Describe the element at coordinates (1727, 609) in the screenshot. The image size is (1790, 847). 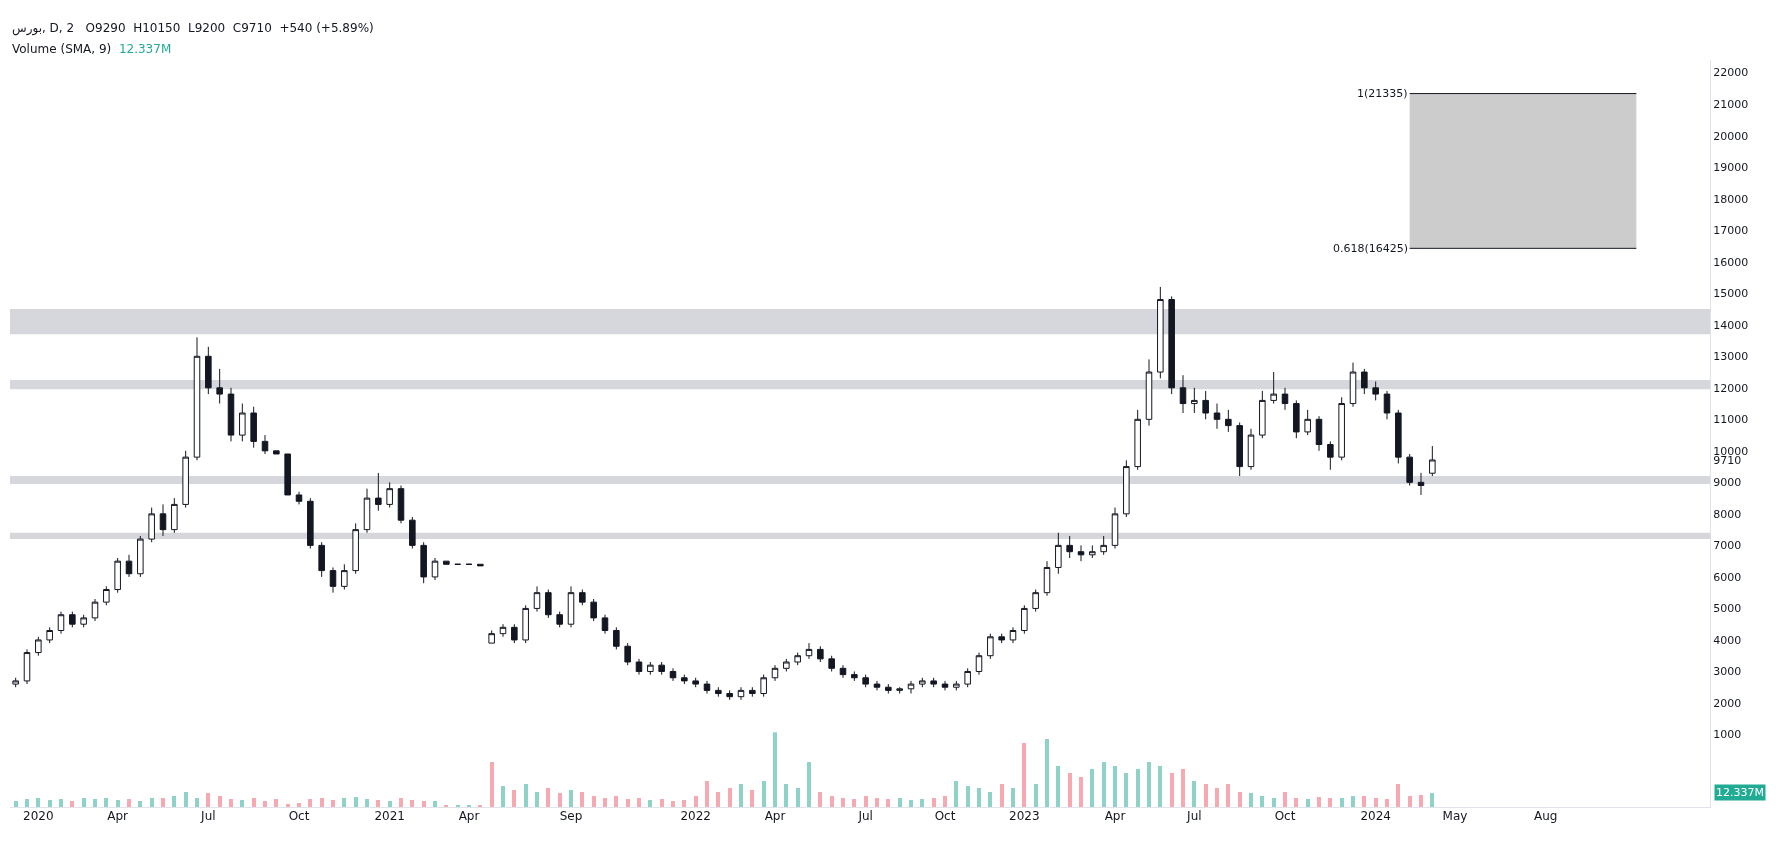
I see `y-tick-label: 5000` at that location.